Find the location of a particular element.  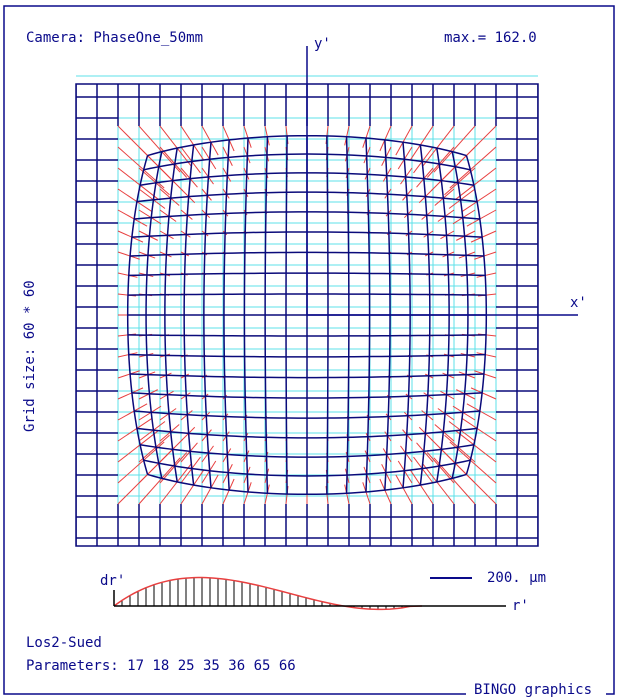

dr-label: dr' is located at coordinates (112, 581).